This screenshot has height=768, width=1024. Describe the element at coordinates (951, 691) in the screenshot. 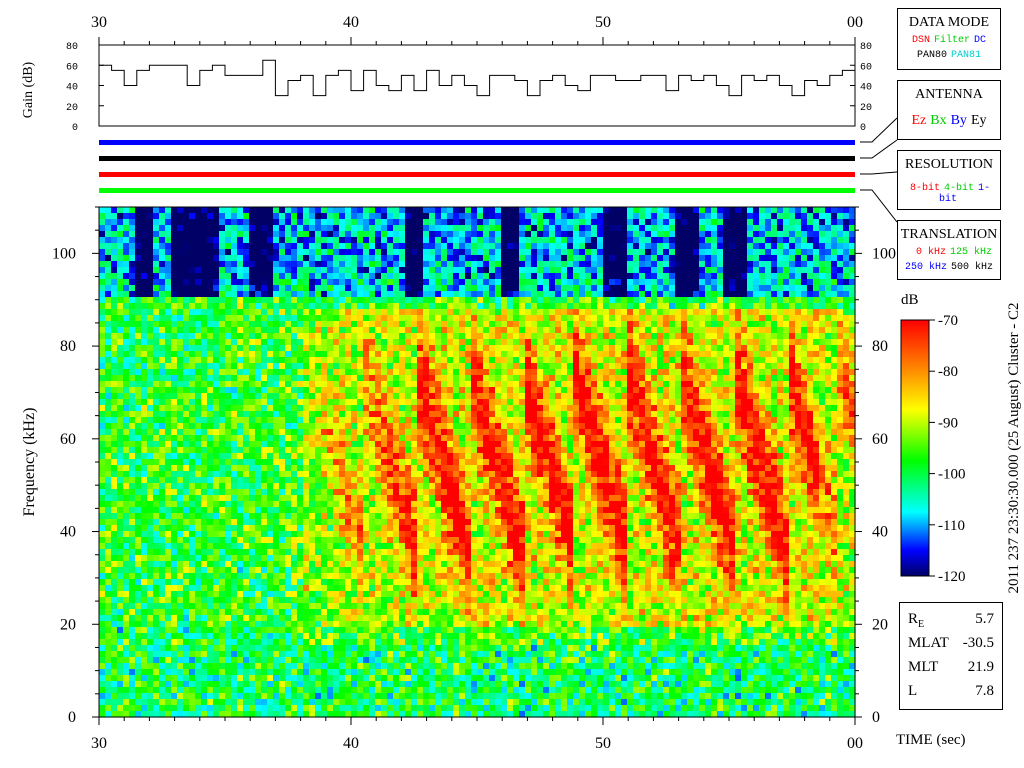

I see `orbit-row: L 7.8` at that location.